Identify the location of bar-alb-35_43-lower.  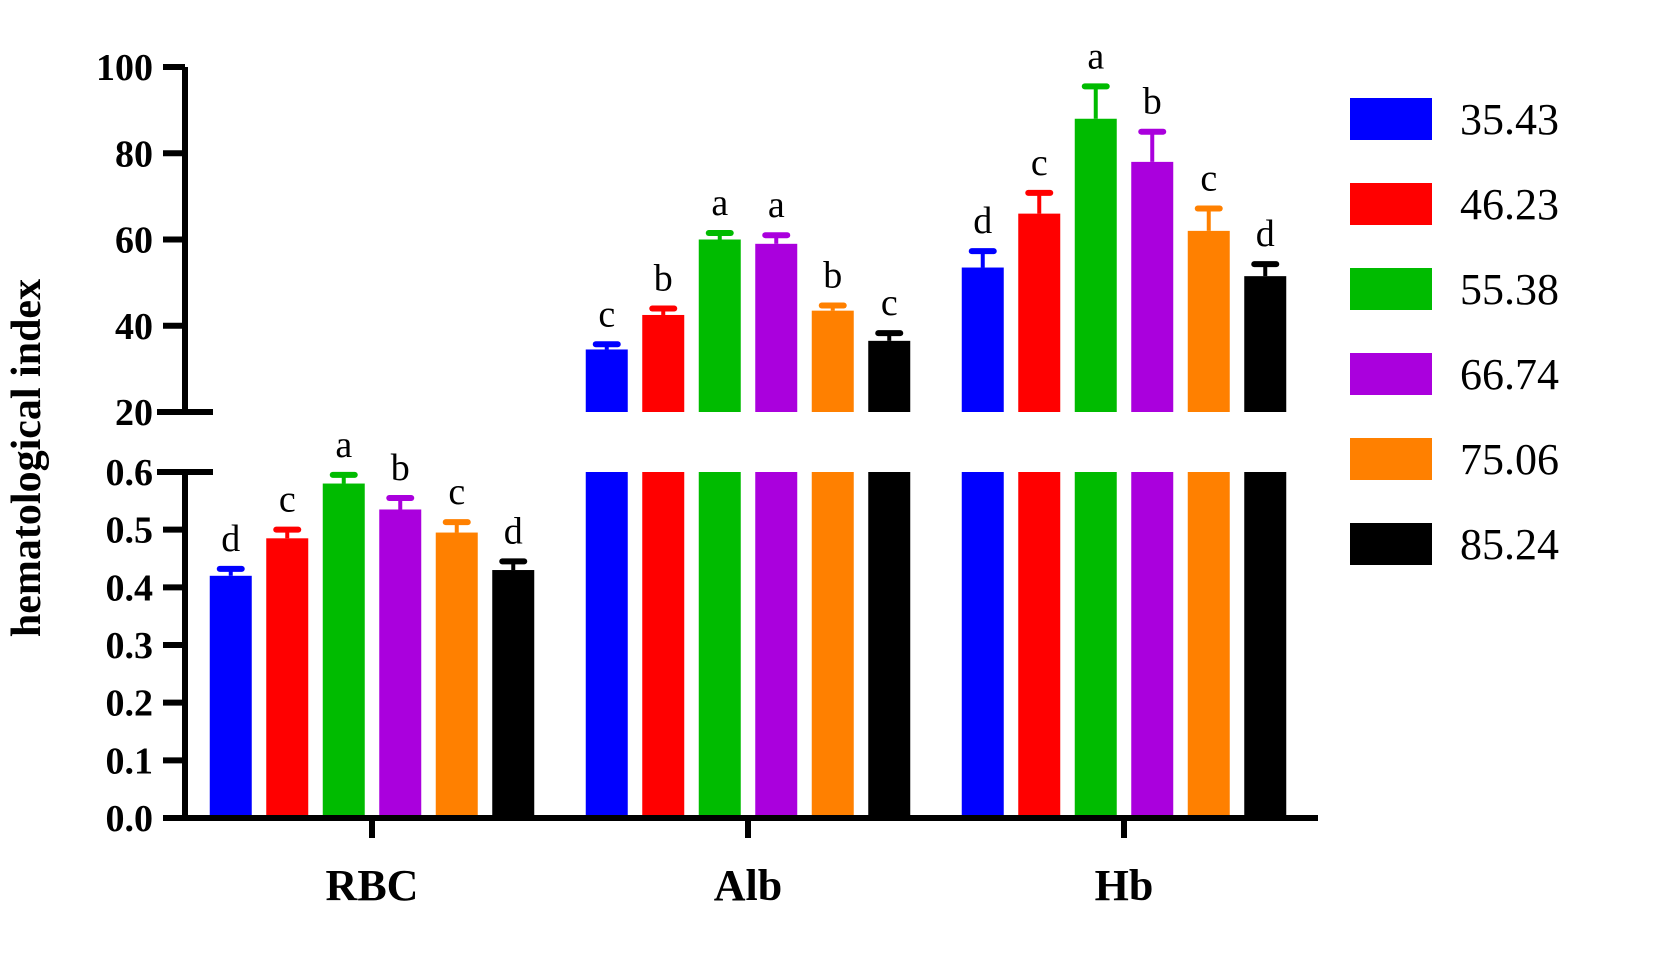
(606, 645).